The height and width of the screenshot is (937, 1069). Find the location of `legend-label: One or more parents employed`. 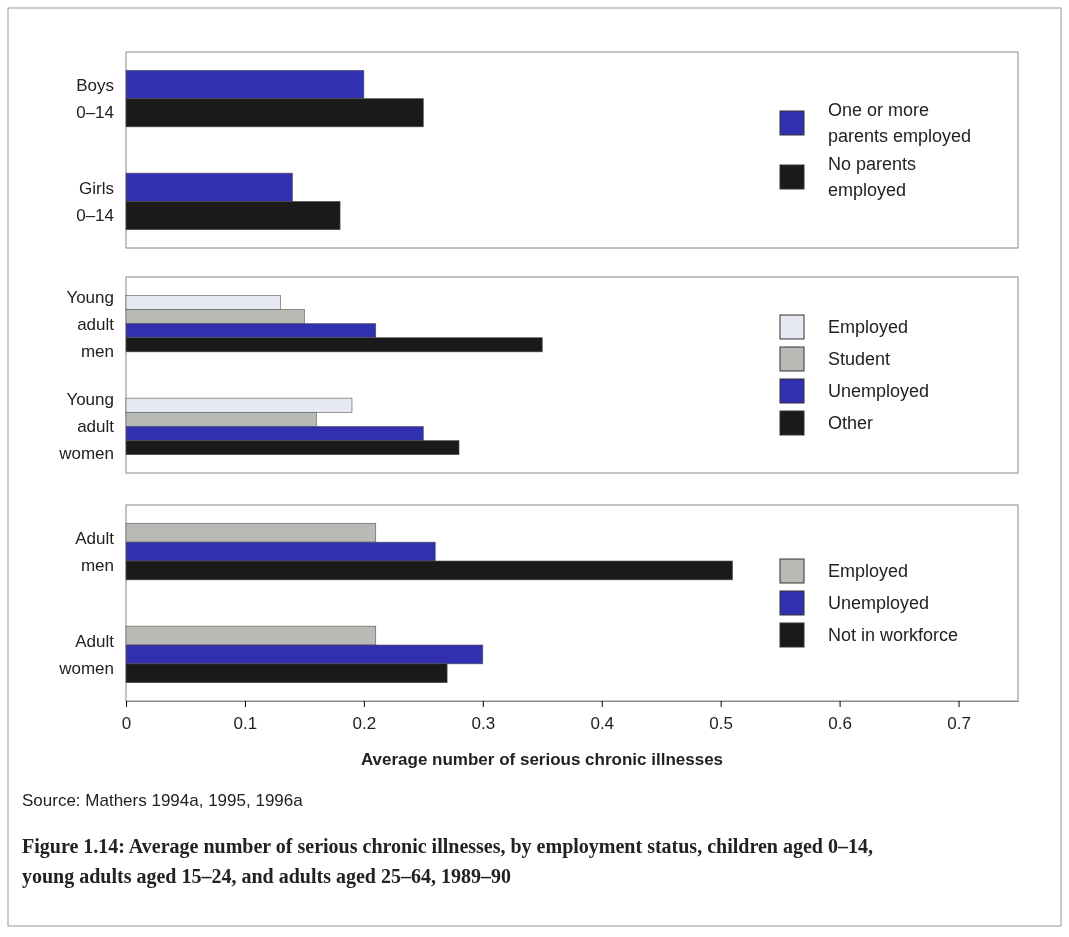

legend-label: One or more parents employed is located at coordinates (900, 123).